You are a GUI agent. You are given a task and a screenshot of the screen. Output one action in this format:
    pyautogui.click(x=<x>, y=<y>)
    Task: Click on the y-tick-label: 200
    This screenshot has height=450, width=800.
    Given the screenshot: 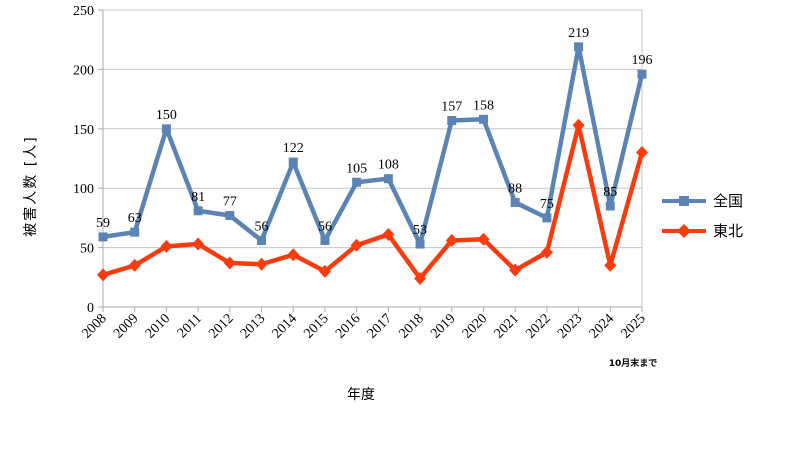 What is the action you would take?
    pyautogui.click(x=83, y=70)
    